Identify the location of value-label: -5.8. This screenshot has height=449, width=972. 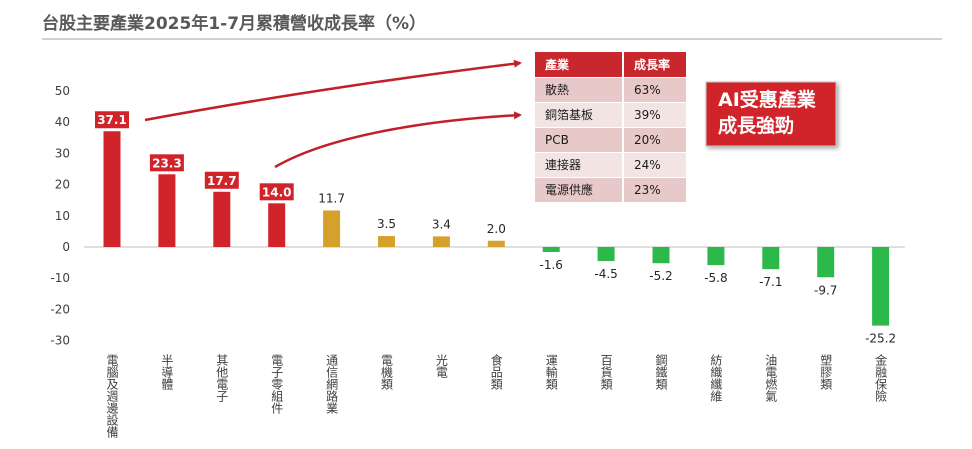
(715, 278).